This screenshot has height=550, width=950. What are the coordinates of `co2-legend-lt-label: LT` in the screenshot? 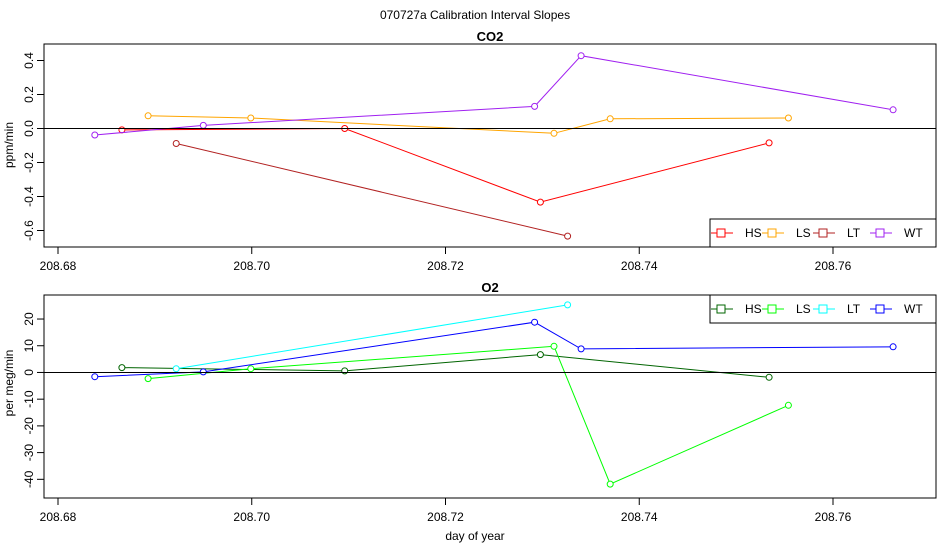 It's located at (854, 233).